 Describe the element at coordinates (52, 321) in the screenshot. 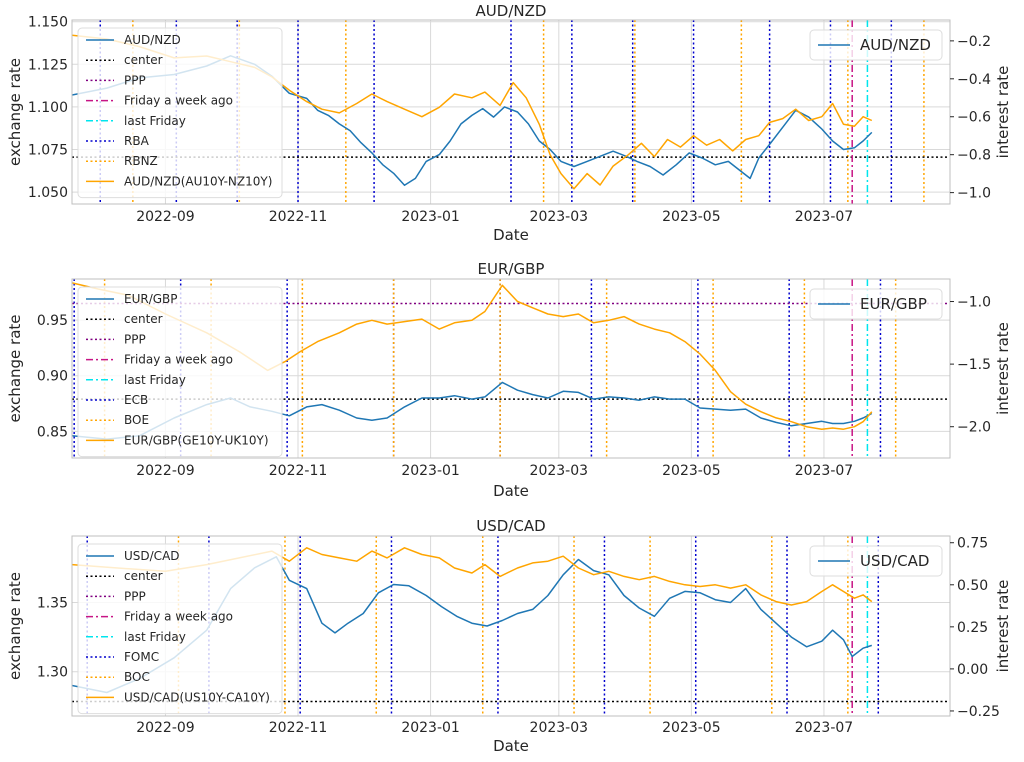

I see `y-tick-label: 0.95` at that location.